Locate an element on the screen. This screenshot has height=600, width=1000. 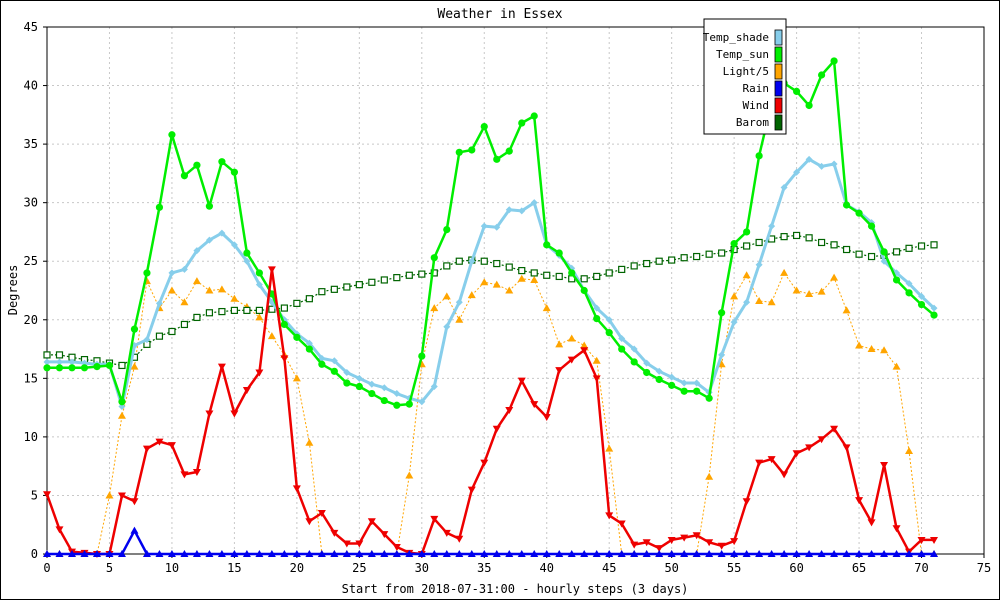
x-tick-label: 25 is located at coordinates (359, 568).